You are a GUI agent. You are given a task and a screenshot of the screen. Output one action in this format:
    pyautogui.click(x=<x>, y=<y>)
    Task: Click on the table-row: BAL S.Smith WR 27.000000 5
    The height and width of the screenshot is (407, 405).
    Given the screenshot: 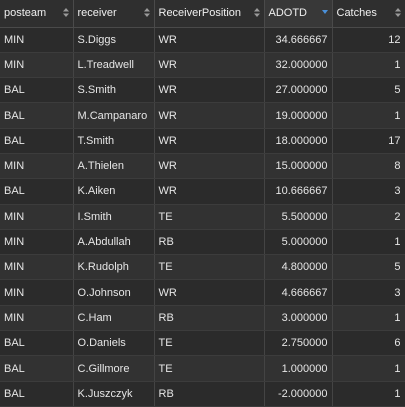 What is the action you would take?
    pyautogui.click(x=202, y=90)
    